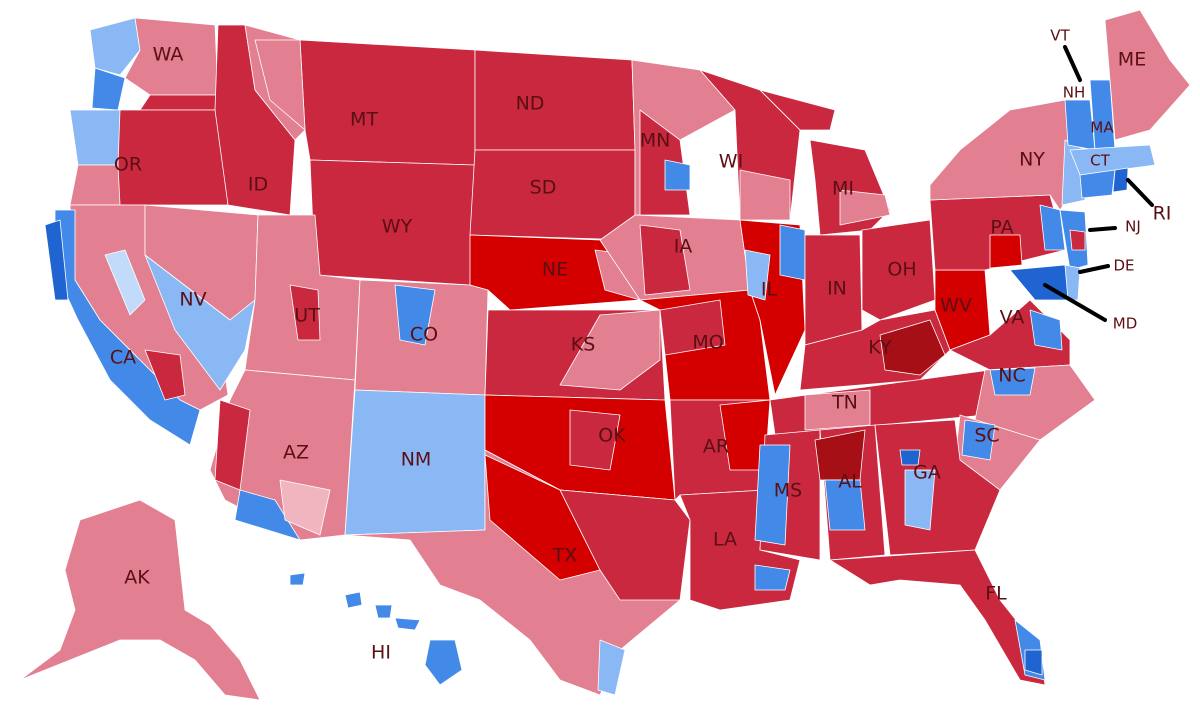 The width and height of the screenshot is (1200, 720). I want to click on state-mn, so click(683, 137).